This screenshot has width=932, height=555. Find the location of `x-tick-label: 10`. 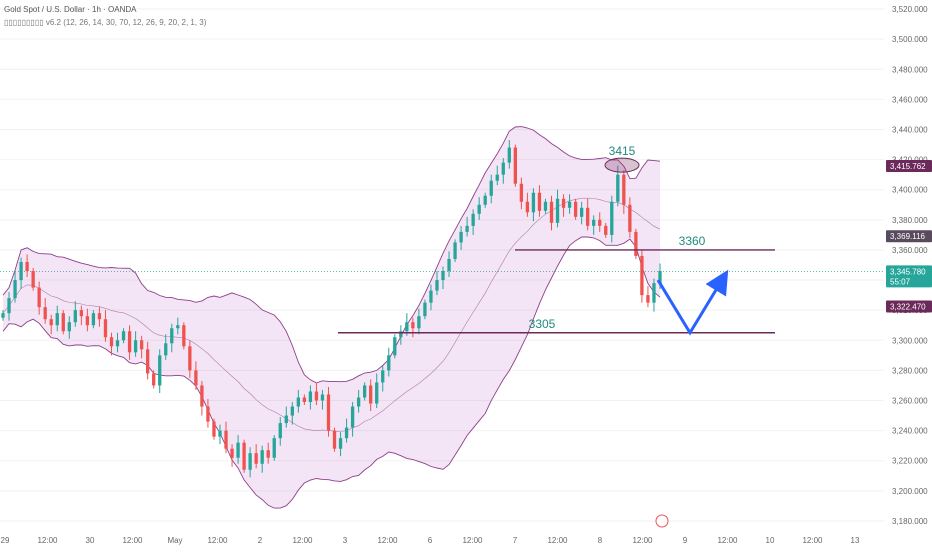

x-tick-label: 10 is located at coordinates (770, 540).